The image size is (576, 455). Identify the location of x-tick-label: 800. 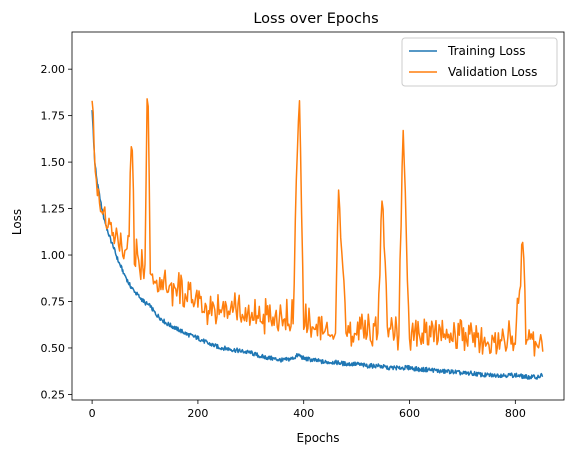
(515, 413).